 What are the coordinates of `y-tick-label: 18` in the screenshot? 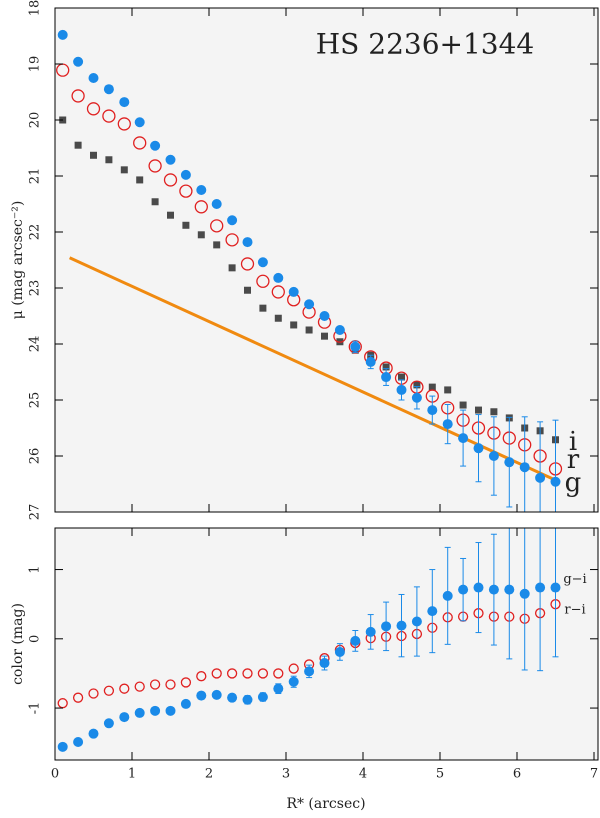 It's located at (35, 8).